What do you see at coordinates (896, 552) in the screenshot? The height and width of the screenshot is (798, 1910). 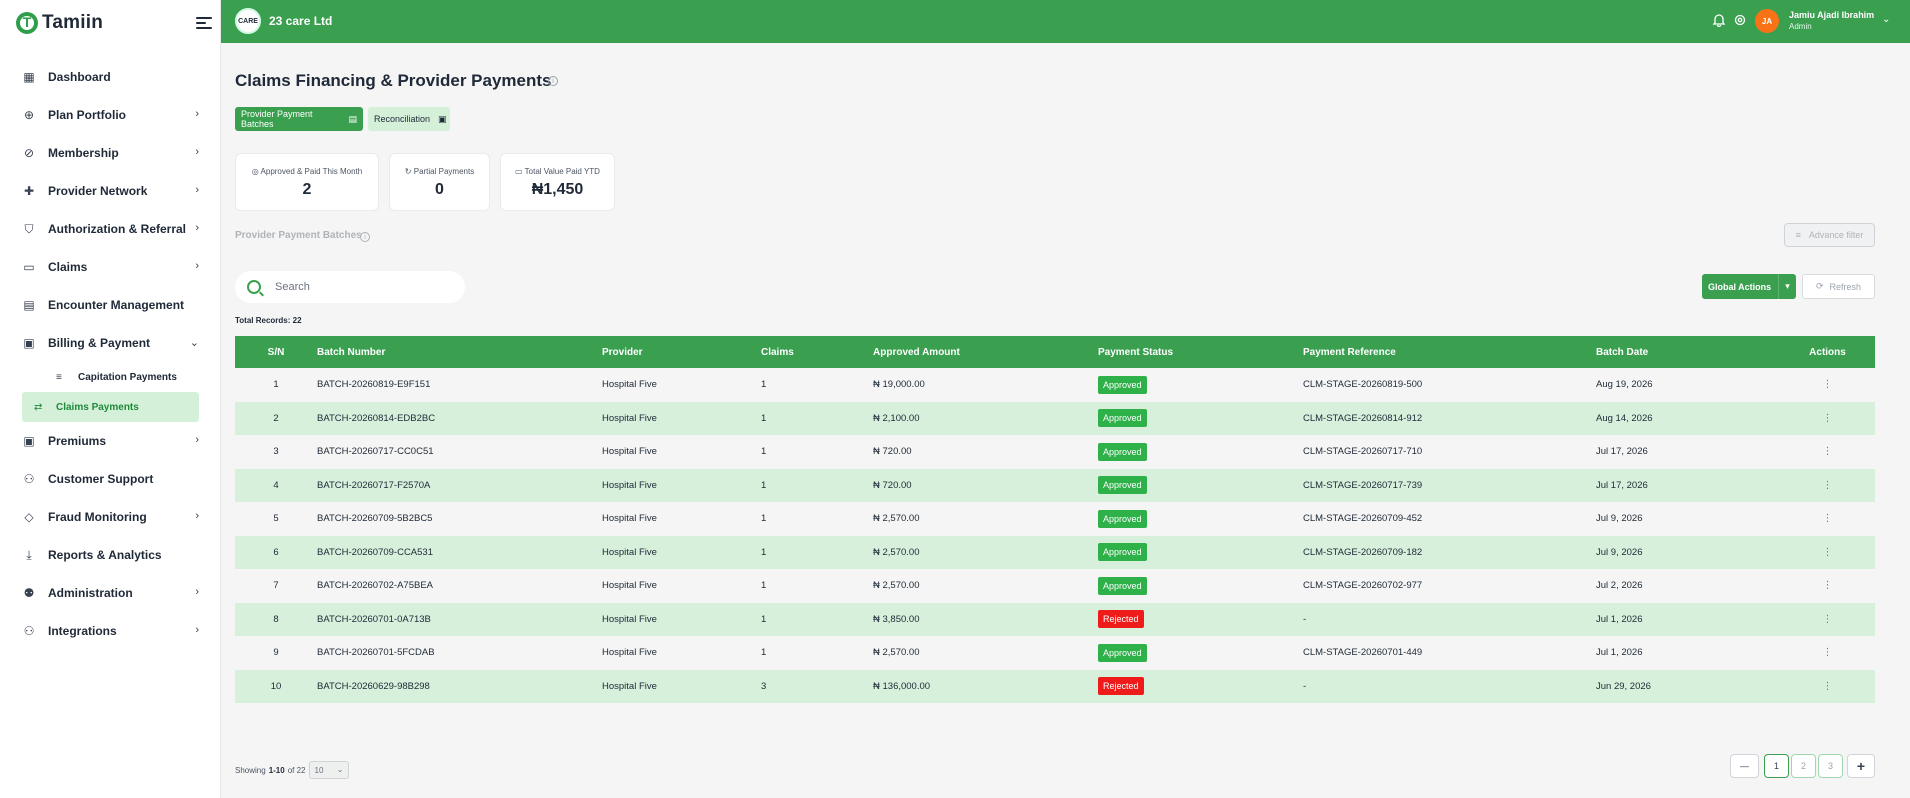 I see `table-cell: ₦ 2,570.00` at bounding box center [896, 552].